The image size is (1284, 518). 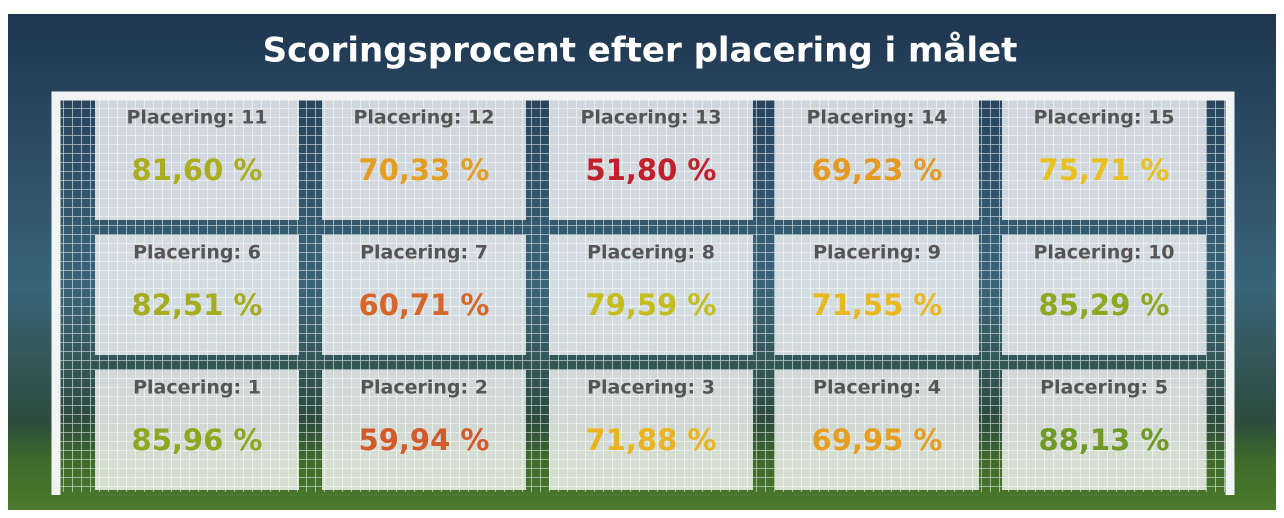 What do you see at coordinates (197, 388) in the screenshot?
I see `cell-label: Placering: 1` at bounding box center [197, 388].